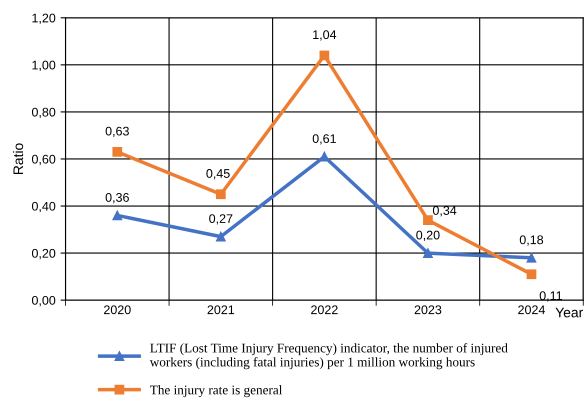 This screenshot has width=585, height=414. What do you see at coordinates (44, 207) in the screenshot?
I see `y-tick-label: 0,40` at bounding box center [44, 207].